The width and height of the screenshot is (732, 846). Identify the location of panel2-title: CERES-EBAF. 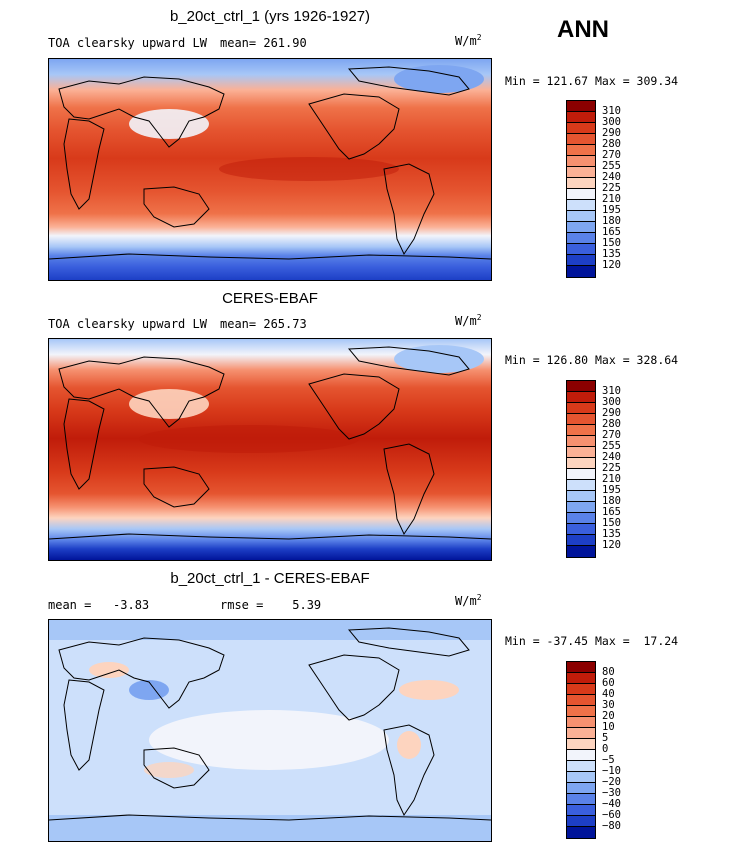
(270, 298).